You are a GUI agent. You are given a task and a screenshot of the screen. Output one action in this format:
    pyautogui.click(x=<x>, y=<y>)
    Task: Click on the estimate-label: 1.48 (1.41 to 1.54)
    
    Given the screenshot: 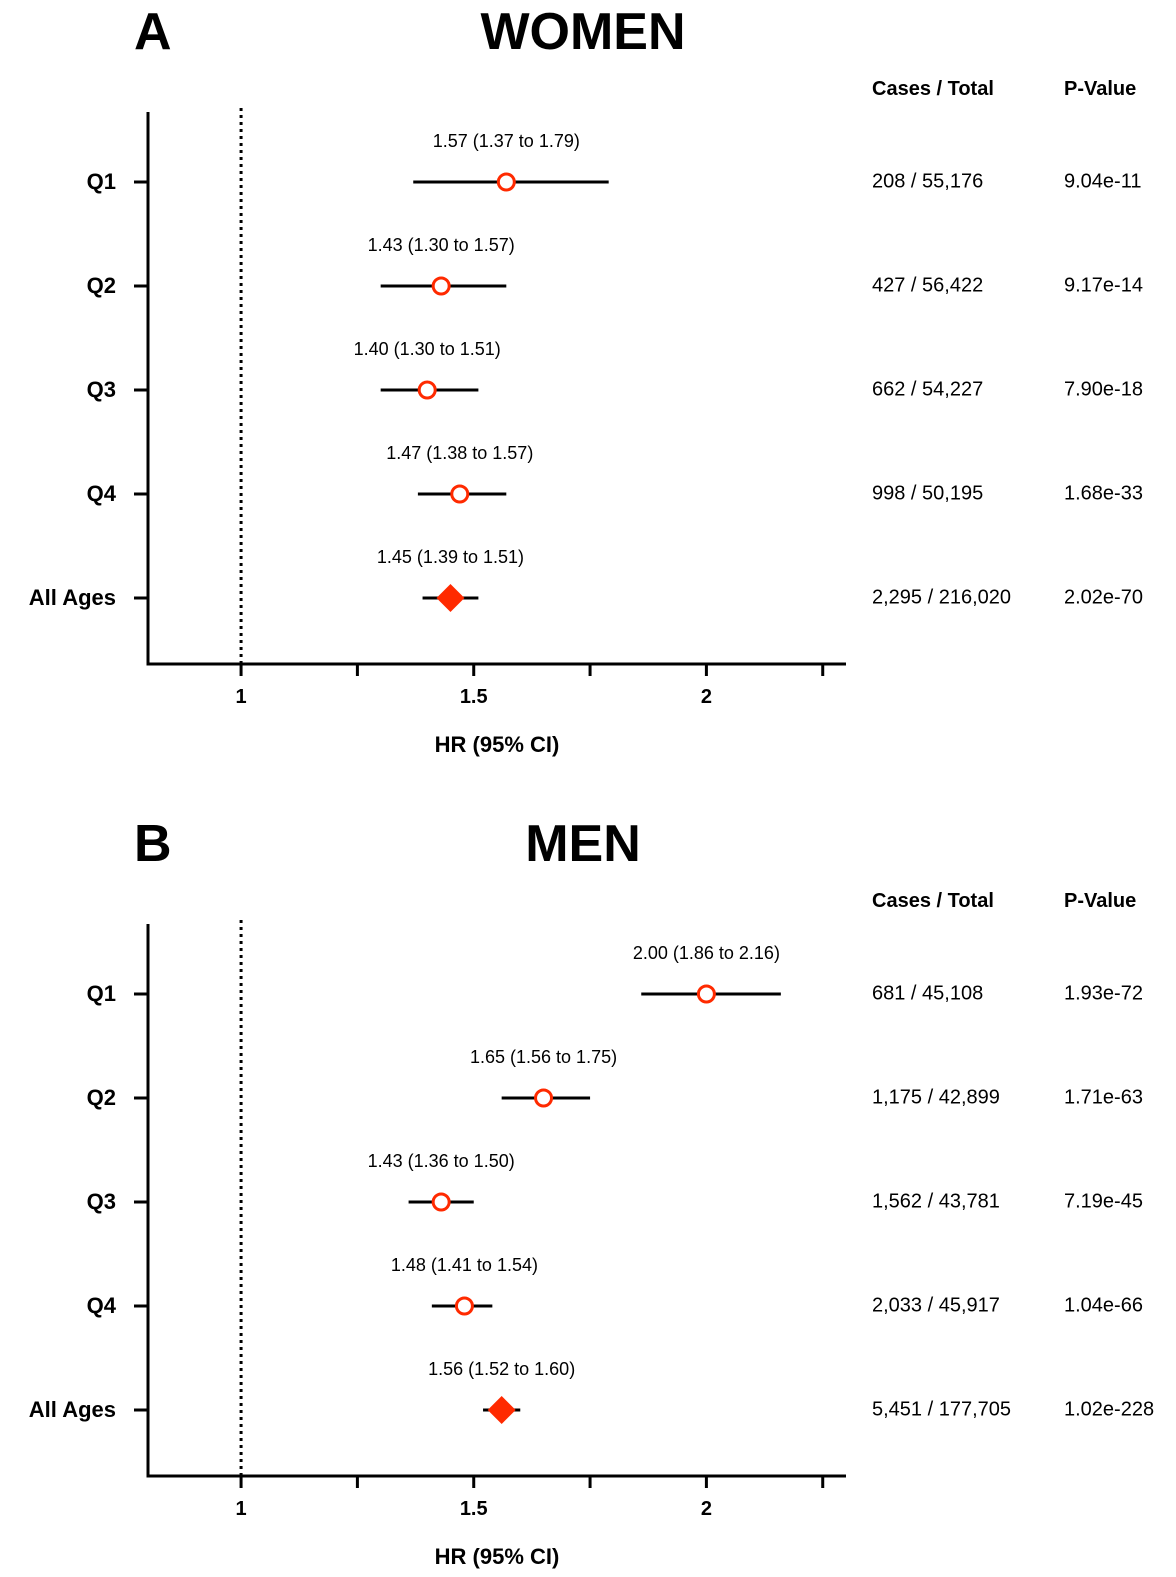 What is the action you would take?
    pyautogui.click(x=464, y=1265)
    